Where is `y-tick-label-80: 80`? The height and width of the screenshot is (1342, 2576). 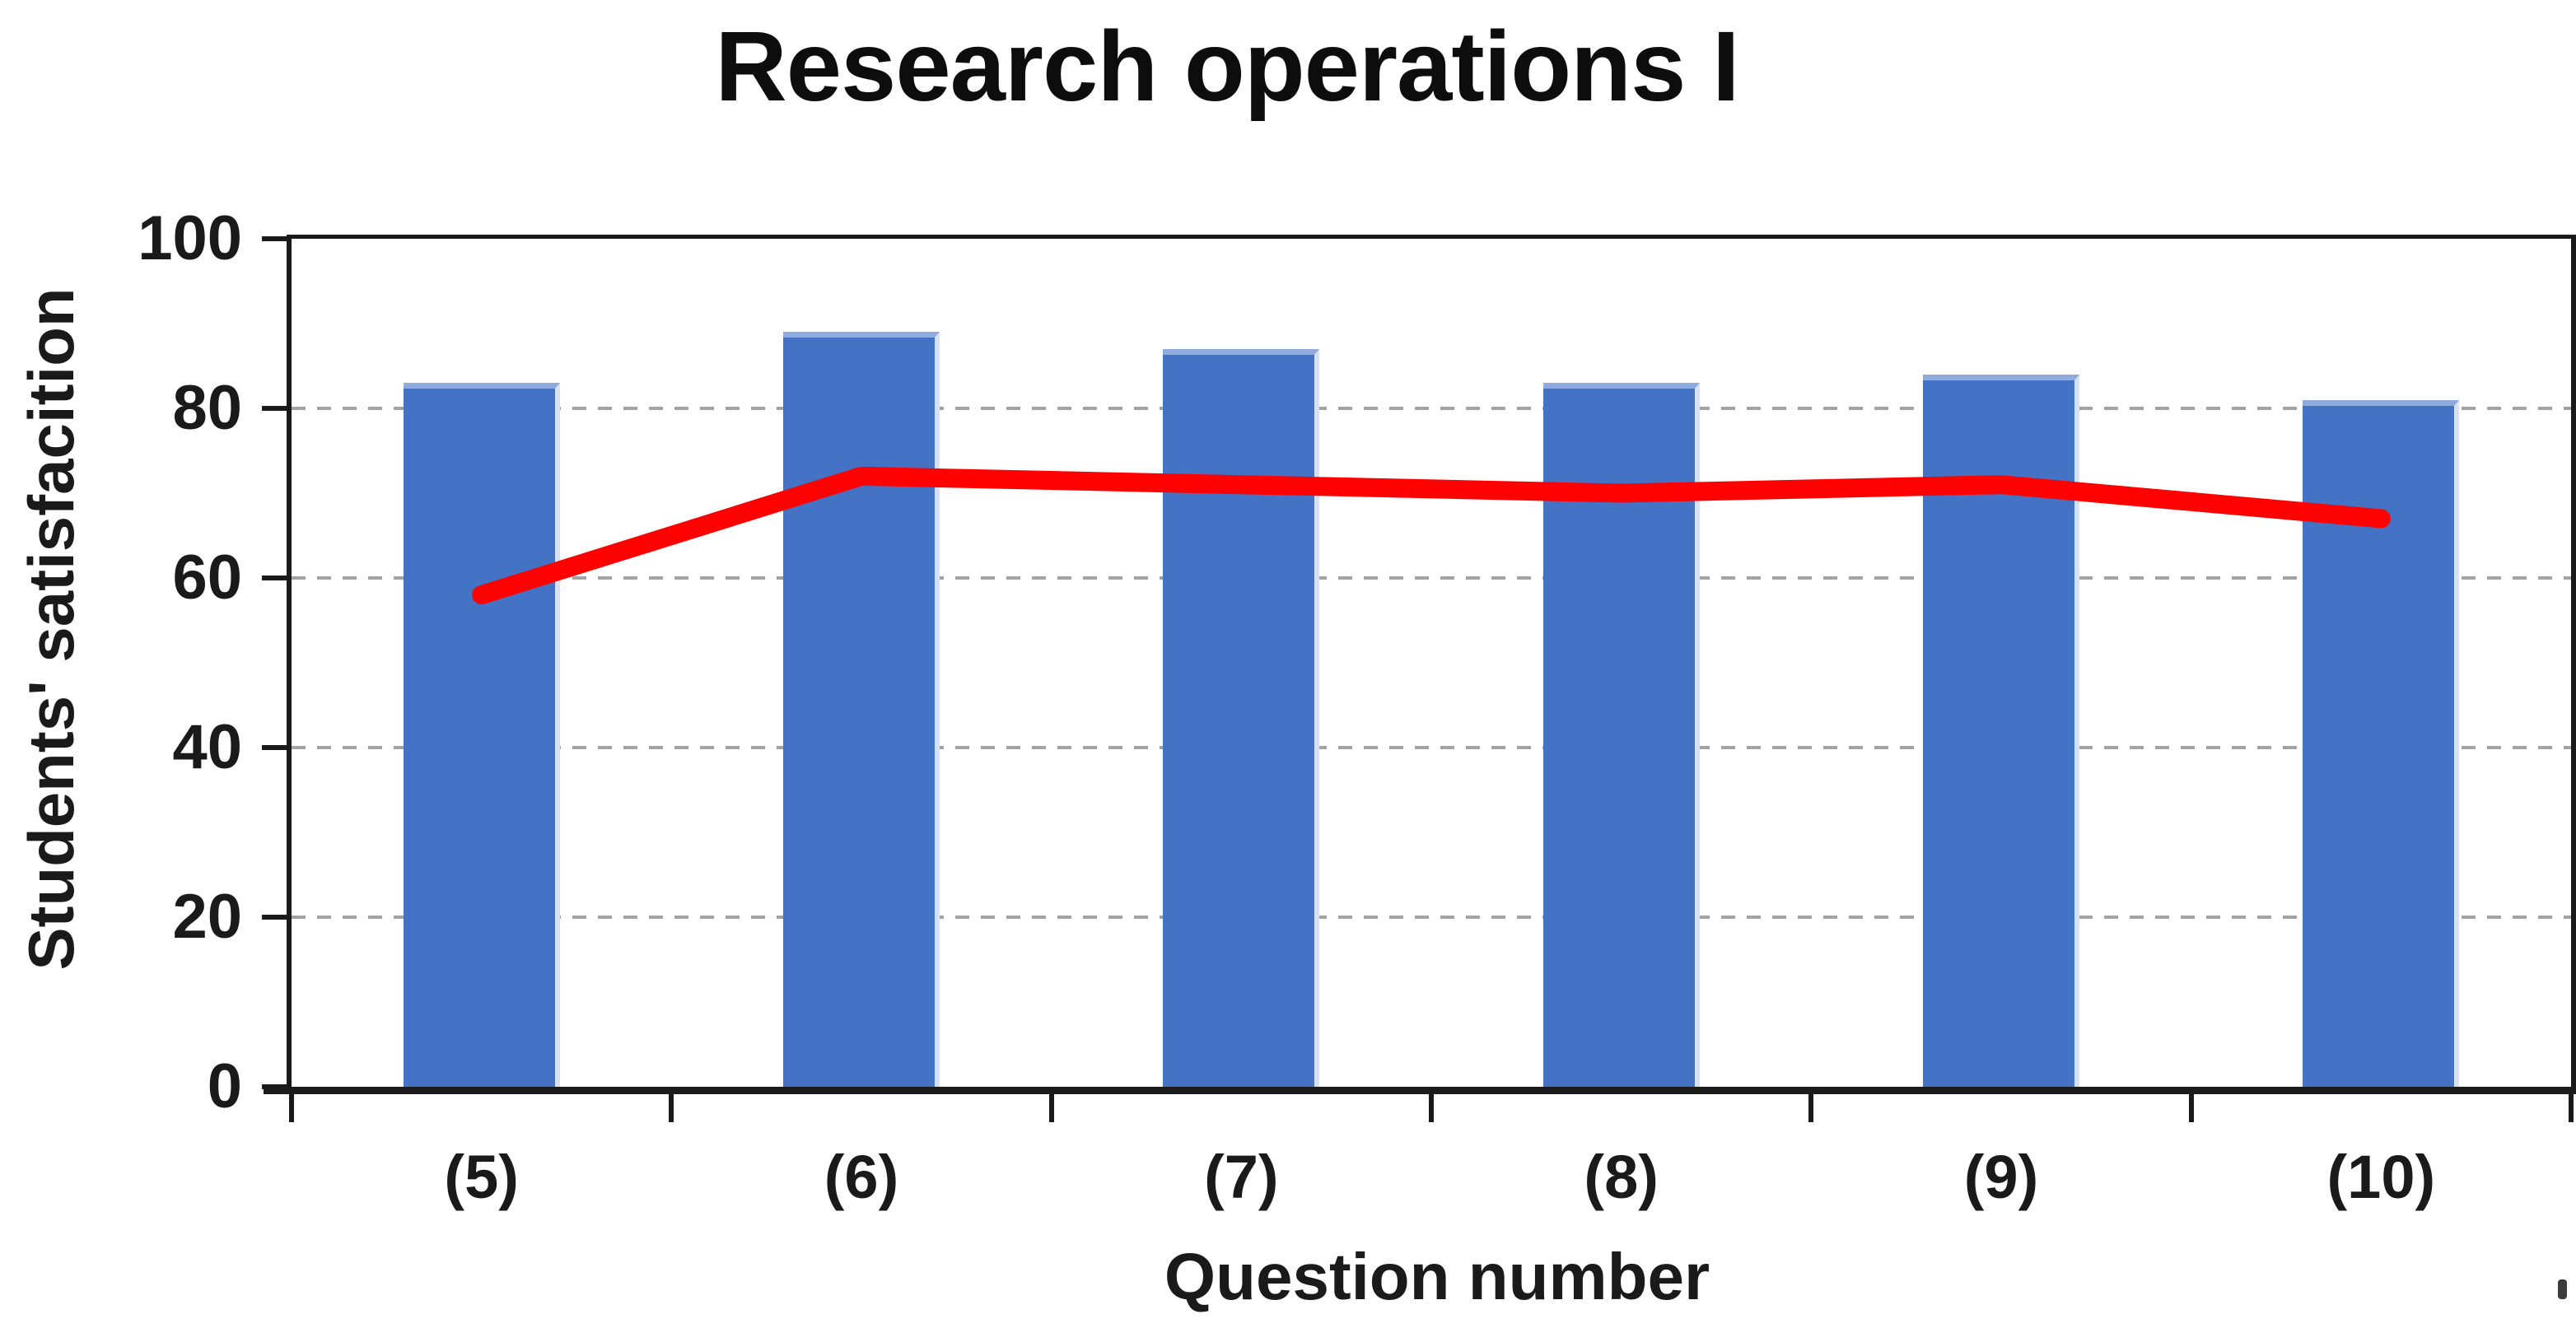
y-tick-label-80: 80 is located at coordinates (207, 408).